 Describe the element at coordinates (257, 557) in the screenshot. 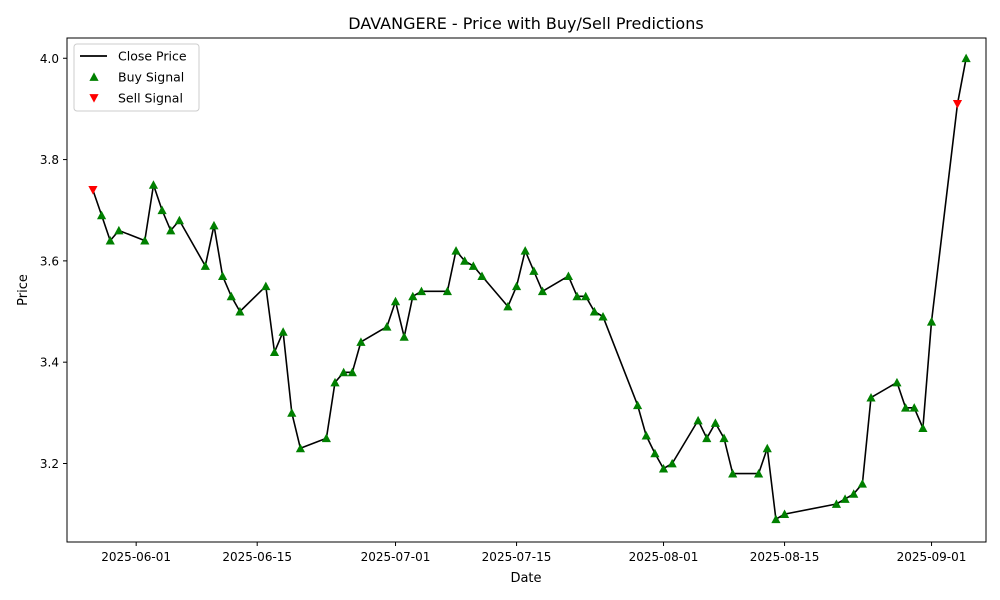

I see `x-tick-label: 2025-06-15` at that location.